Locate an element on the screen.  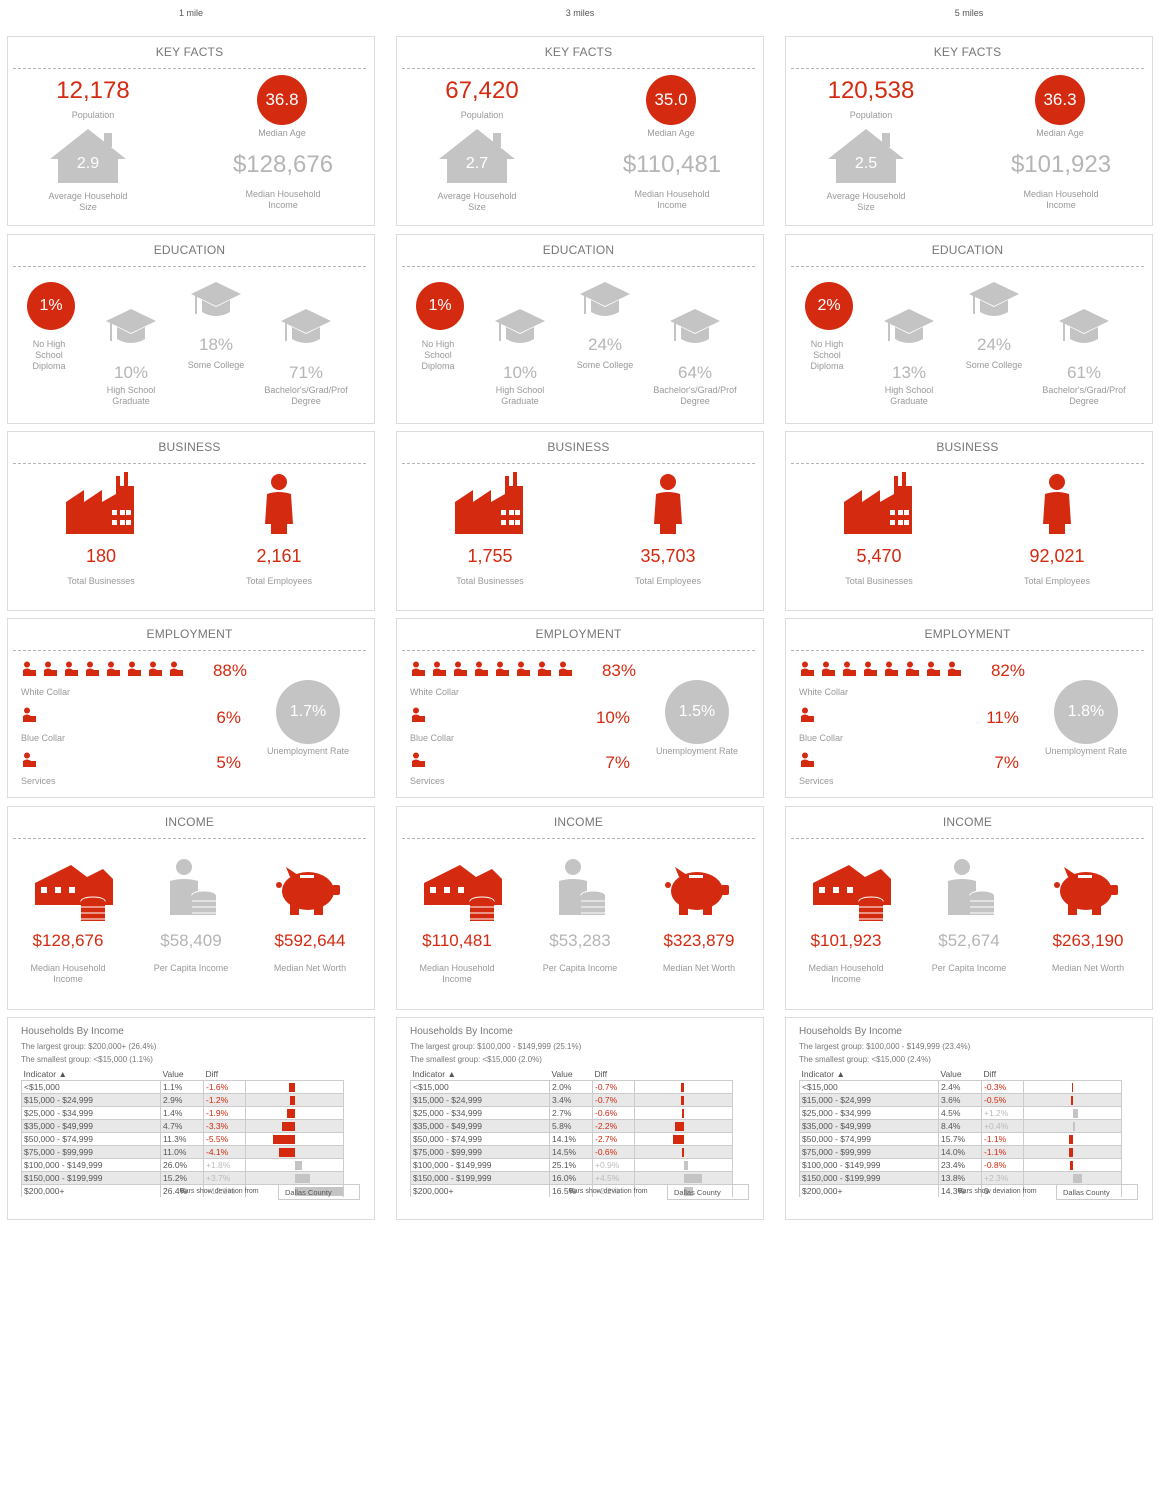
per-capita-label: Per Capita Income is located at coordinates (969, 968).